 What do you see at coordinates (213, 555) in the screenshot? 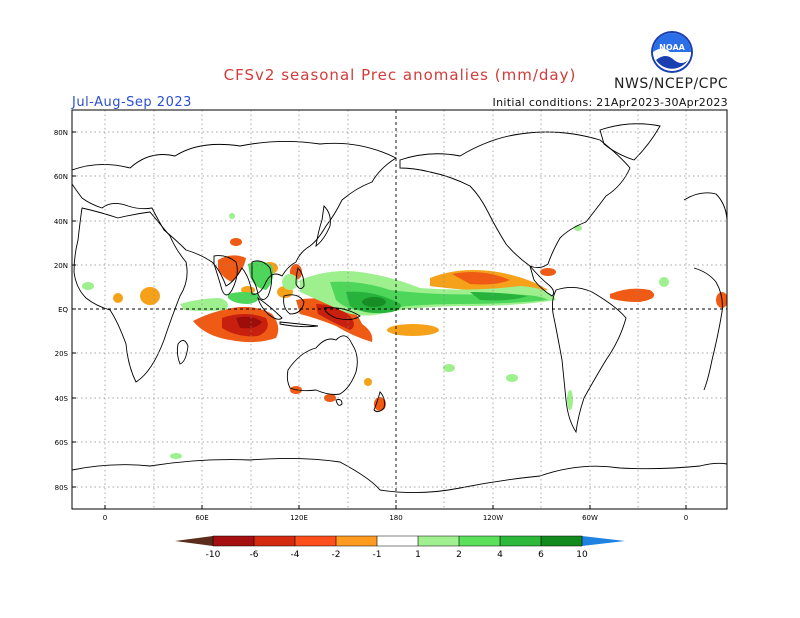
I see `colorbar-label: -10` at bounding box center [213, 555].